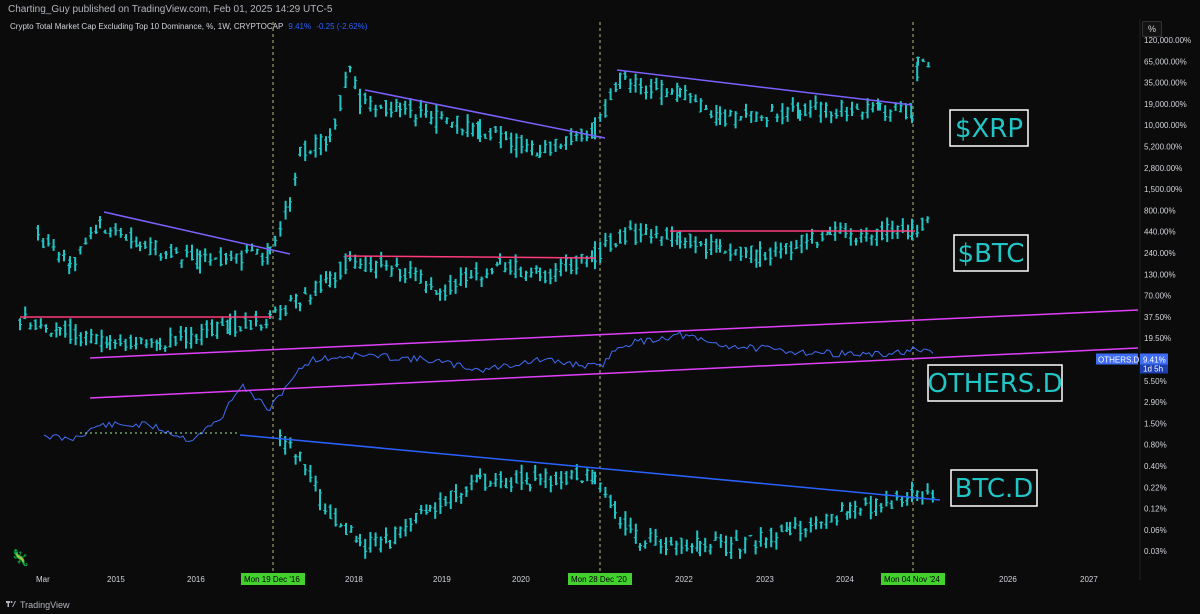 This screenshot has height=614, width=1200. Describe the element at coordinates (116, 579) in the screenshot. I see `x-tick-label: 2015` at that location.